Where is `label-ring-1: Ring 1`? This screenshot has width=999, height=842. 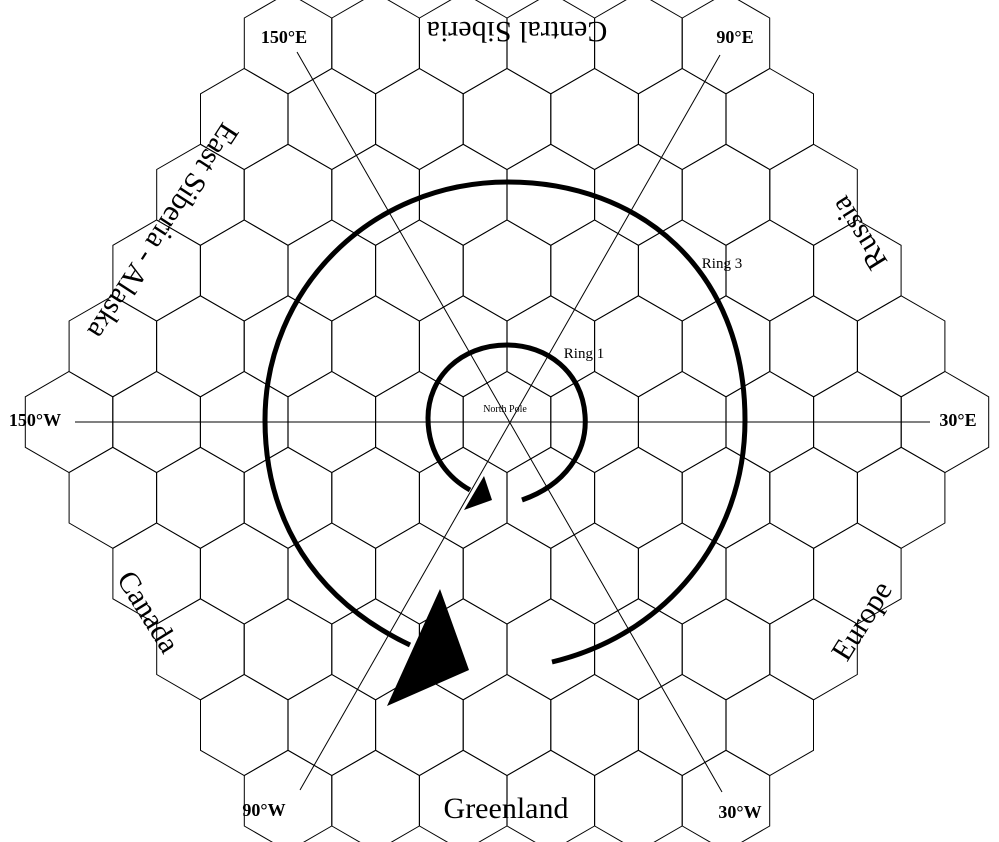 label-ring-1: Ring 1 is located at coordinates (584, 354).